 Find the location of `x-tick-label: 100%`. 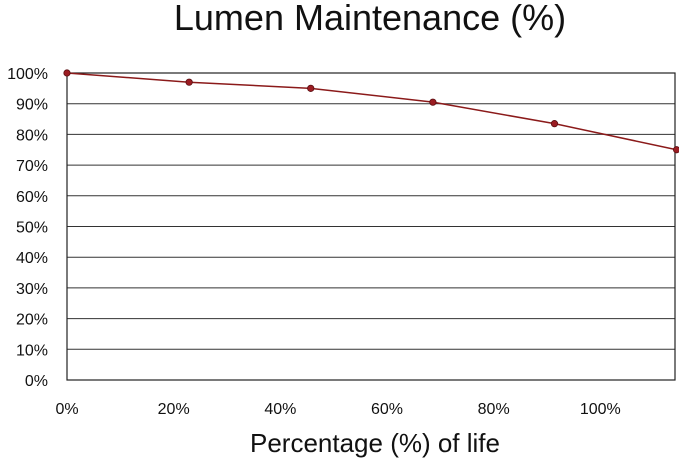

x-tick-label: 100% is located at coordinates (600, 409).